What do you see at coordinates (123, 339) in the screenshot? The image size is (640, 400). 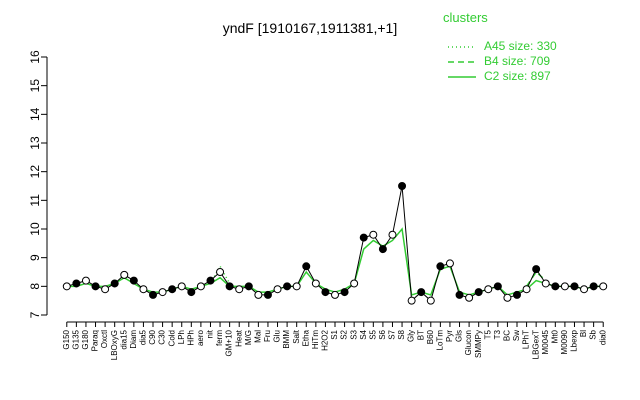 I see `x-tick-label: dia15` at bounding box center [123, 339].